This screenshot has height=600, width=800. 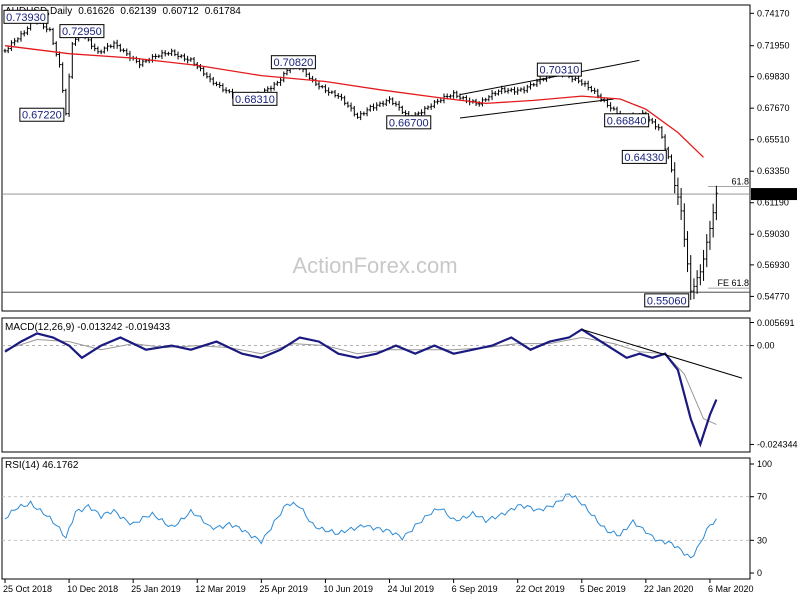 What do you see at coordinates (223, 11) in the screenshot?
I see `ohlc-close: 0.61784` at bounding box center [223, 11].